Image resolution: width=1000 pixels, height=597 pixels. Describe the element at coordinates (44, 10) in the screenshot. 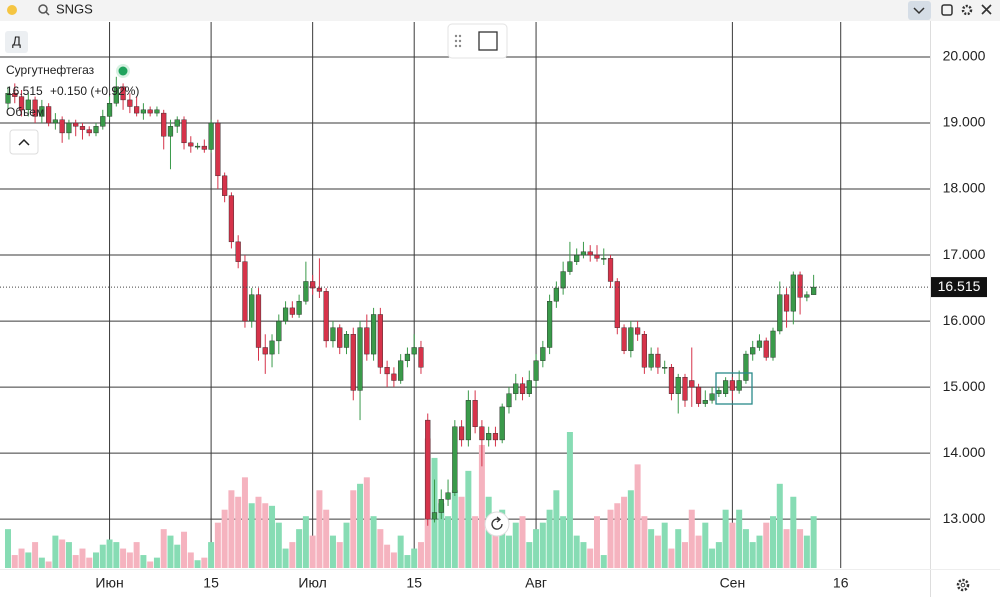

I see `search-icon` at that location.